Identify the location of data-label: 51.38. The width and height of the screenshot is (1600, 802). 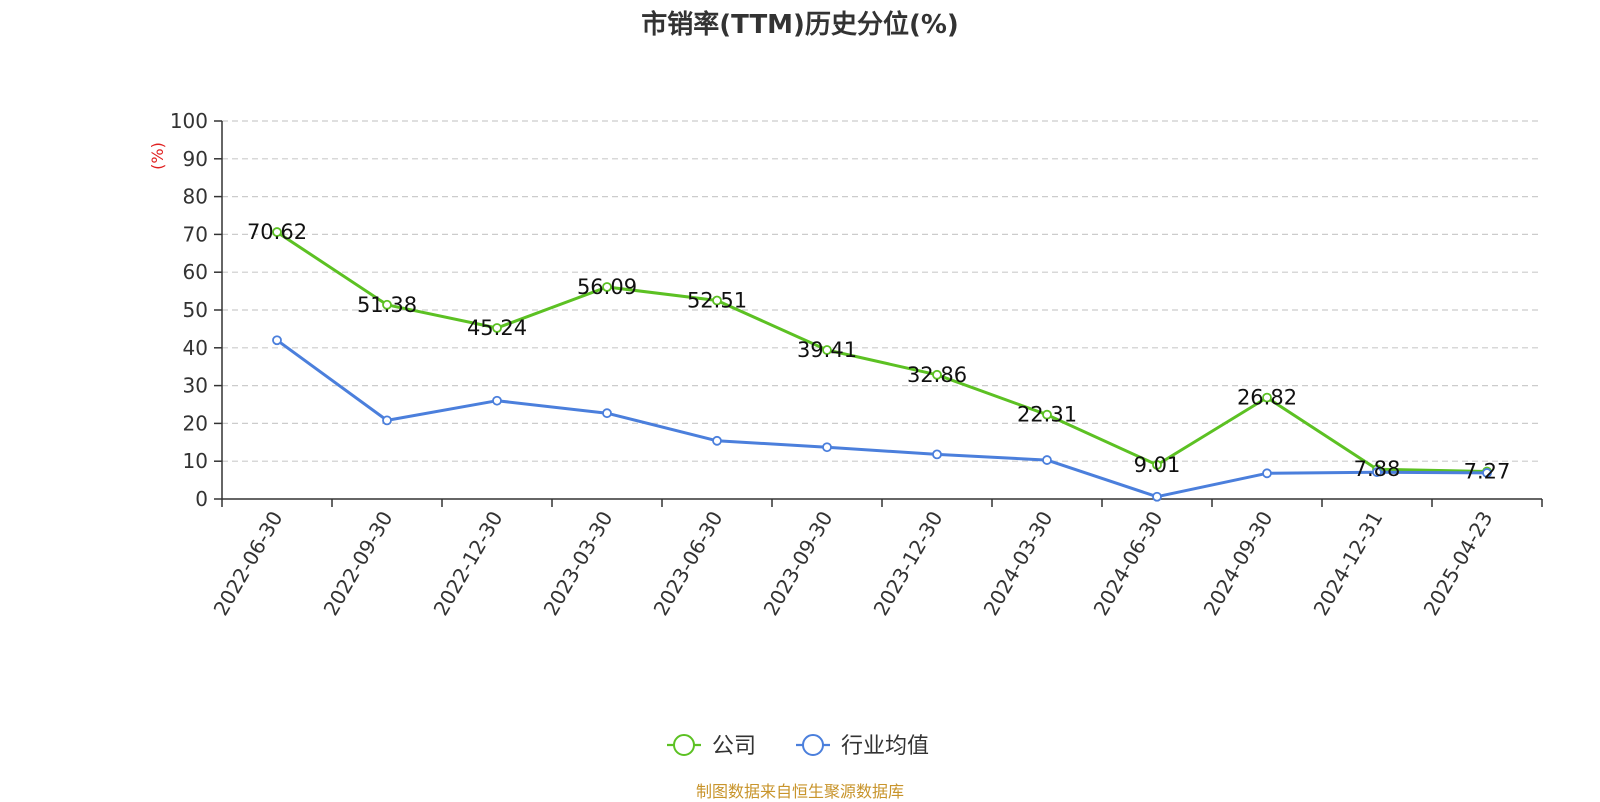
(387, 305).